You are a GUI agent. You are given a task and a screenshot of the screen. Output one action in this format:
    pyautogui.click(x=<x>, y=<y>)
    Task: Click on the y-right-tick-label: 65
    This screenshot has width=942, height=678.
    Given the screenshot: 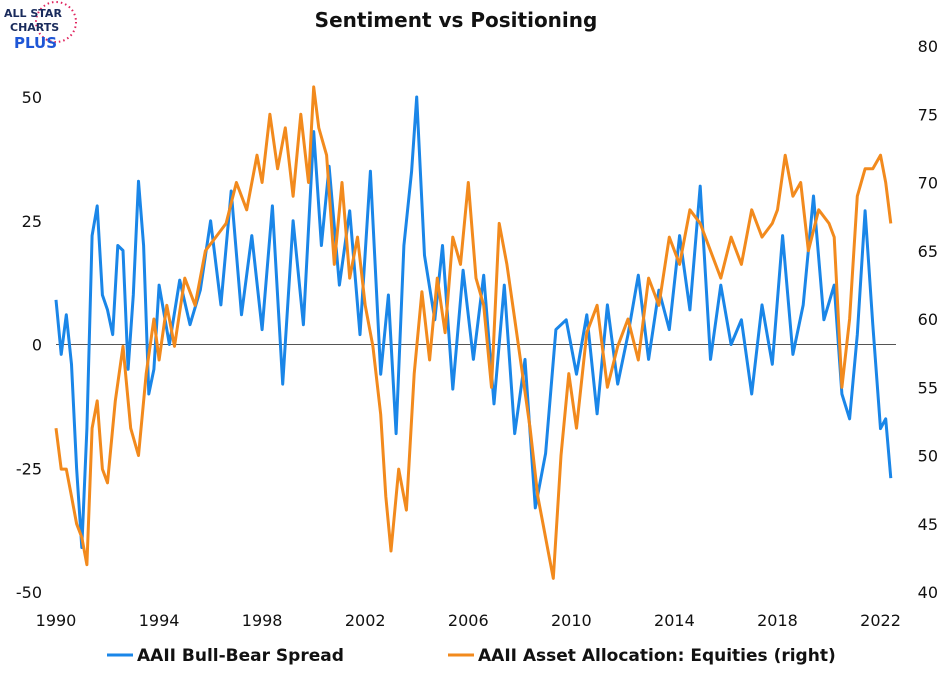 What is the action you would take?
    pyautogui.click(x=928, y=251)
    